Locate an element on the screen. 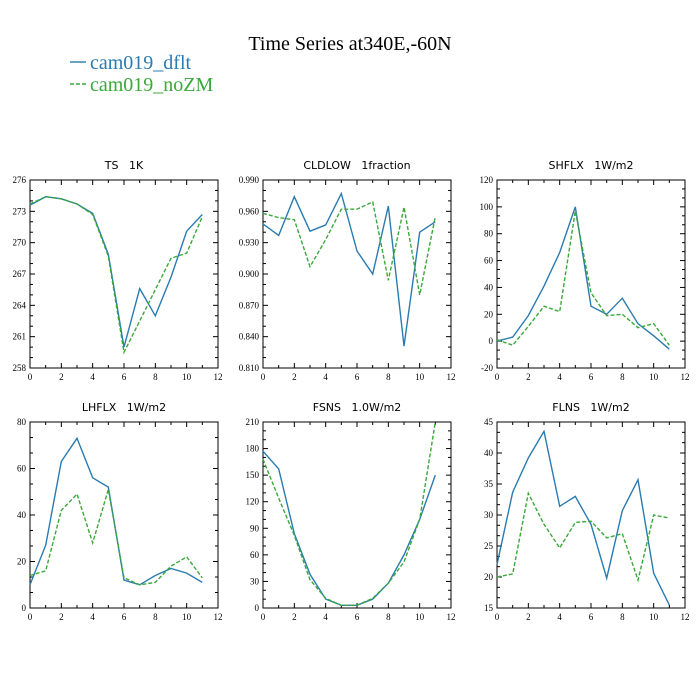 Image resolution: width=700 pixels, height=700 pixels. y-tick-label: 0.960 is located at coordinates (249, 211).